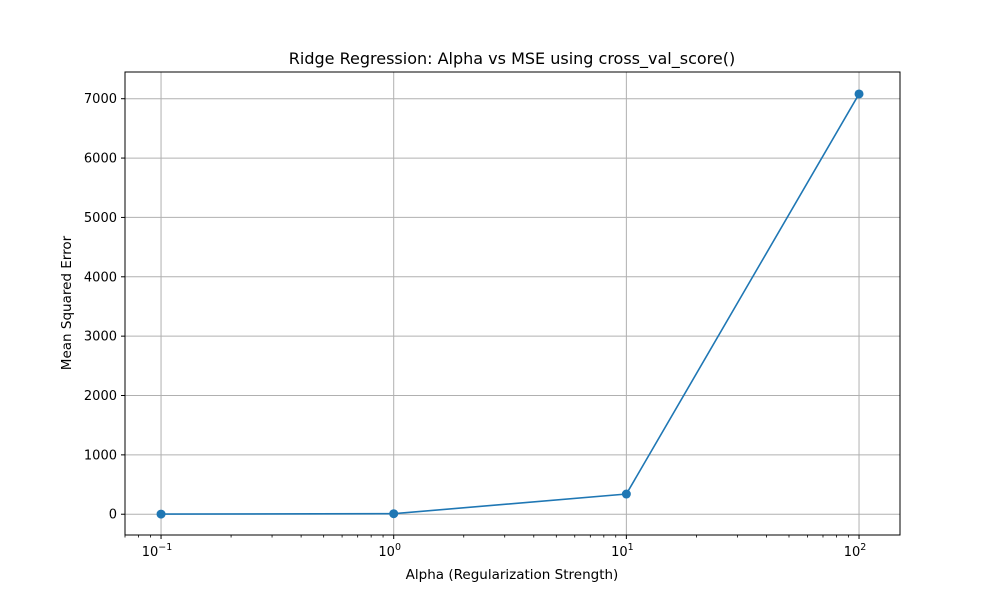 Image resolution: width=1000 pixels, height=600 pixels. I want to click on x-tick-label: 10¹, so click(622, 551).